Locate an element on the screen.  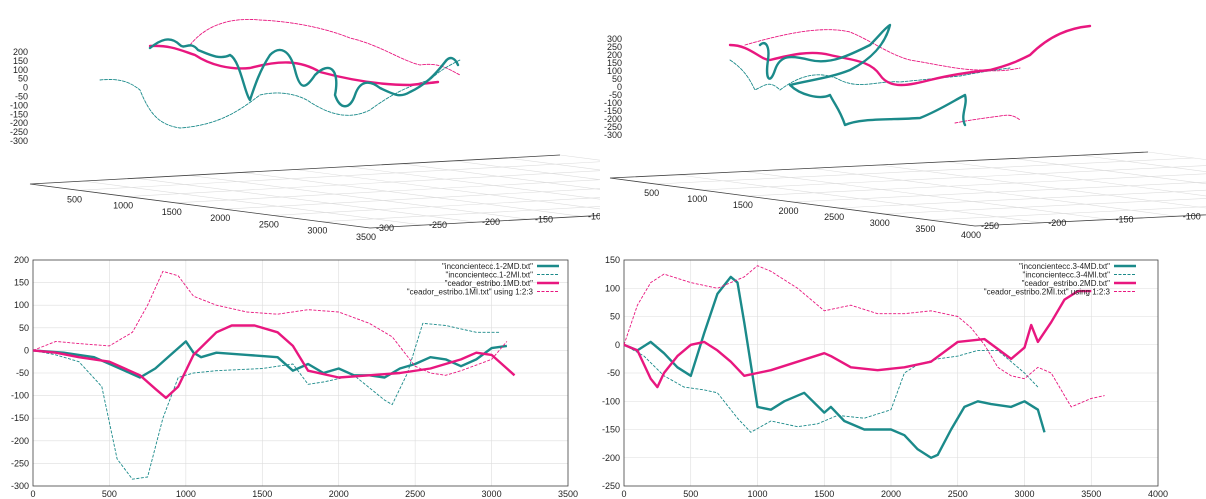
z-tick-label: 150 is located at coordinates (614, 63).